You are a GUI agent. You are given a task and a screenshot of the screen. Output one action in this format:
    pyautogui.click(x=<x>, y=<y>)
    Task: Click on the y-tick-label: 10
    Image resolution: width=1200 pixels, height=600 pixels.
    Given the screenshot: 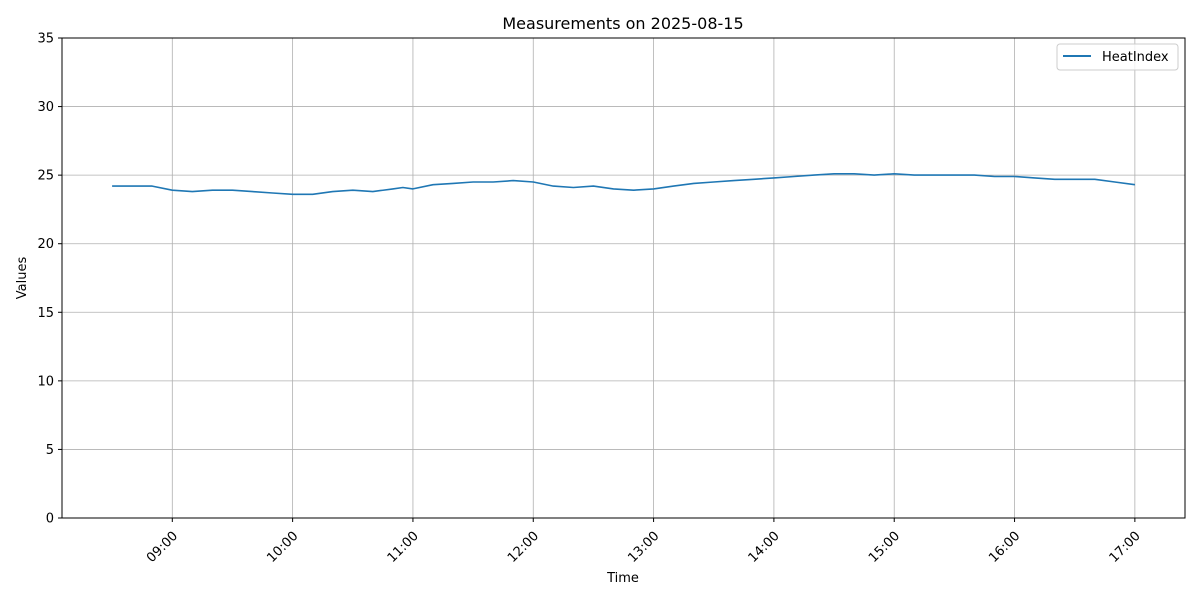 What is the action you would take?
    pyautogui.click(x=45, y=381)
    